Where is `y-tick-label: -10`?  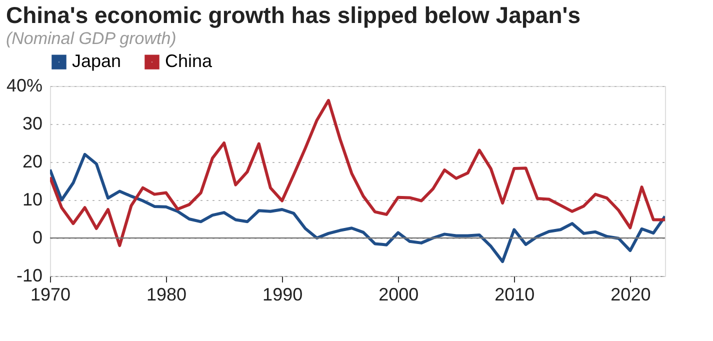 y-tick-label: -10 is located at coordinates (29, 276).